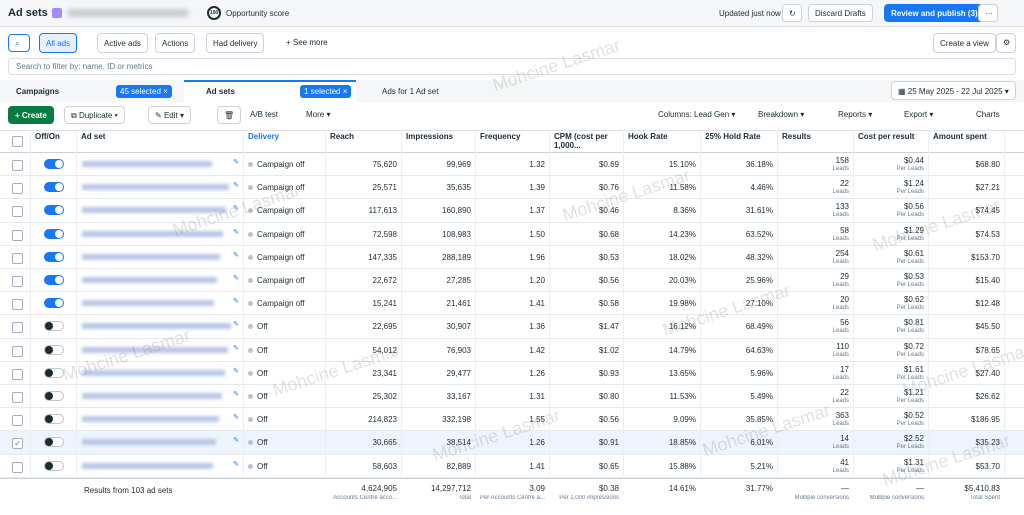 The height and width of the screenshot is (515, 1024). Describe the element at coordinates (235, 43) in the screenshot. I see `view-button: Had delivery` at that location.